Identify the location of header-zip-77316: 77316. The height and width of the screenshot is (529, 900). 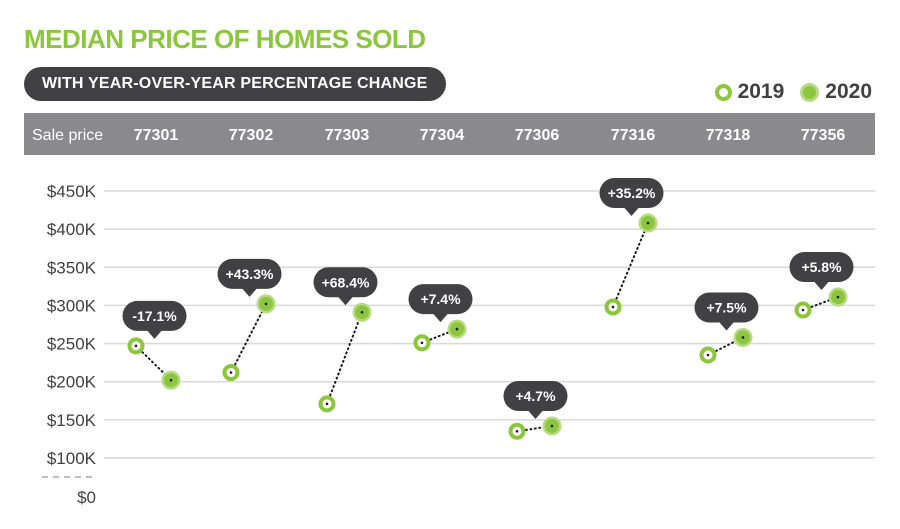
(633, 135).